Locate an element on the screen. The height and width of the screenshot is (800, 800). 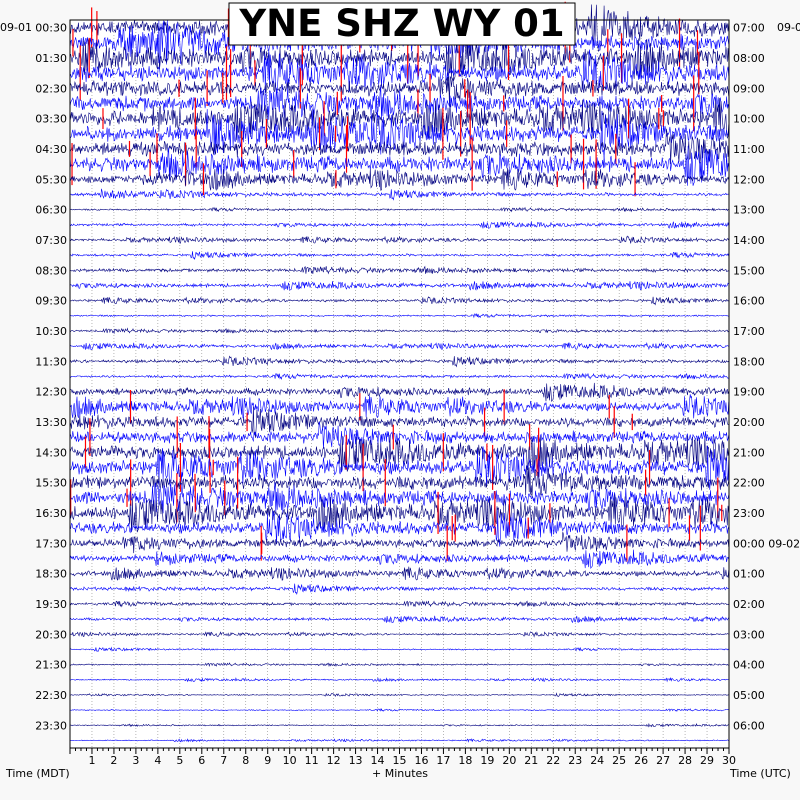
x-tick-label: 13 is located at coordinates (356, 760).